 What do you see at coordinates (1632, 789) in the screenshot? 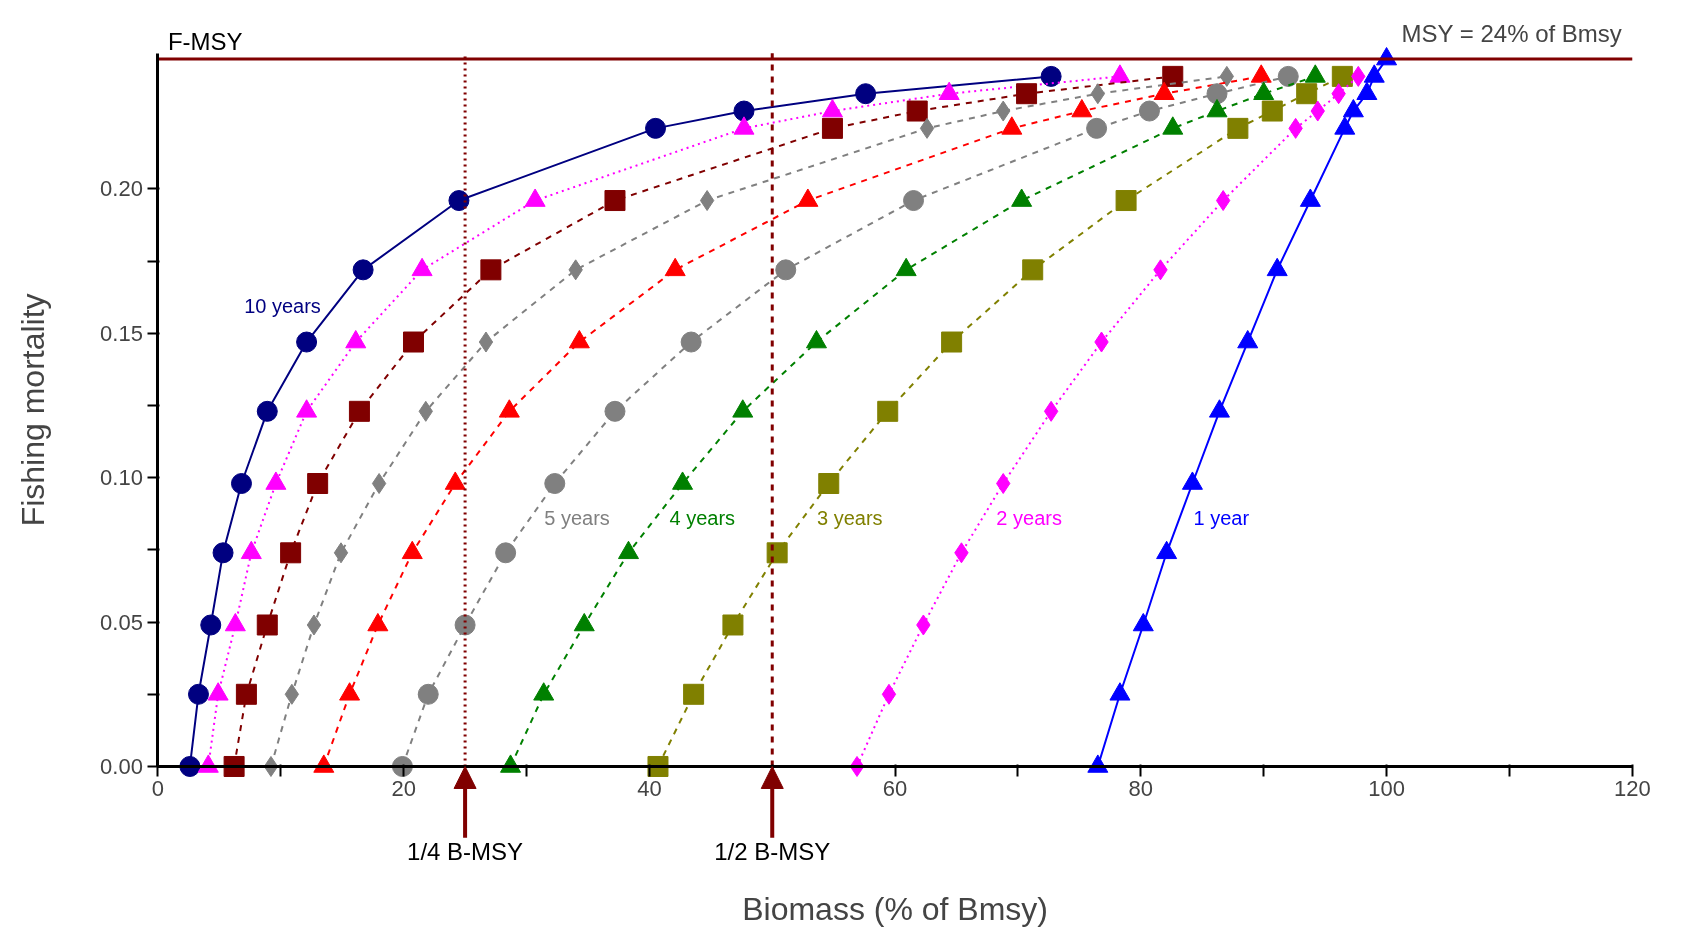
I see `x-tick-label: 120` at bounding box center [1632, 789].